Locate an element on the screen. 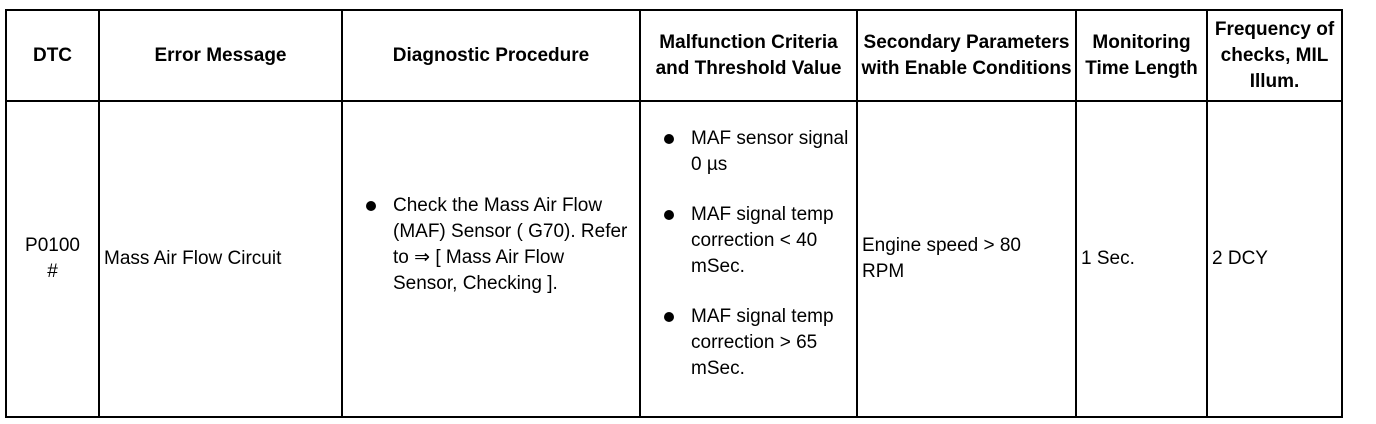 Image resolution: width=1376 pixels, height=424 pixels. header-frequency: Frequency of checks, MIL Illum. is located at coordinates (1274, 55).